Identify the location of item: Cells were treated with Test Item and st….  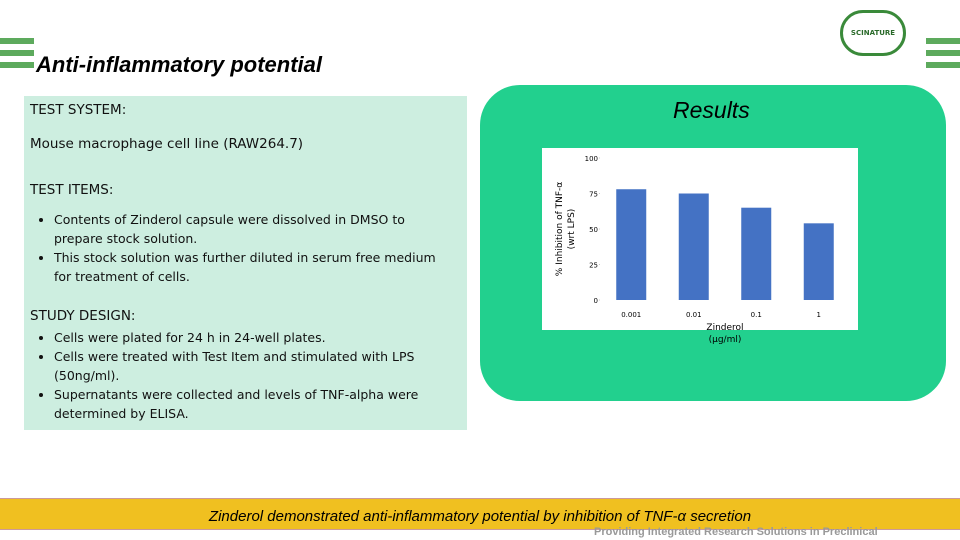
(254, 366).